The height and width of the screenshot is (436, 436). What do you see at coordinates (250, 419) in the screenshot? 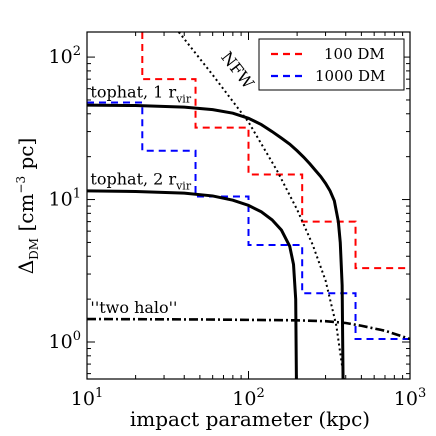
I see `x-axis-label: impact parameter (kpc)` at bounding box center [250, 419].